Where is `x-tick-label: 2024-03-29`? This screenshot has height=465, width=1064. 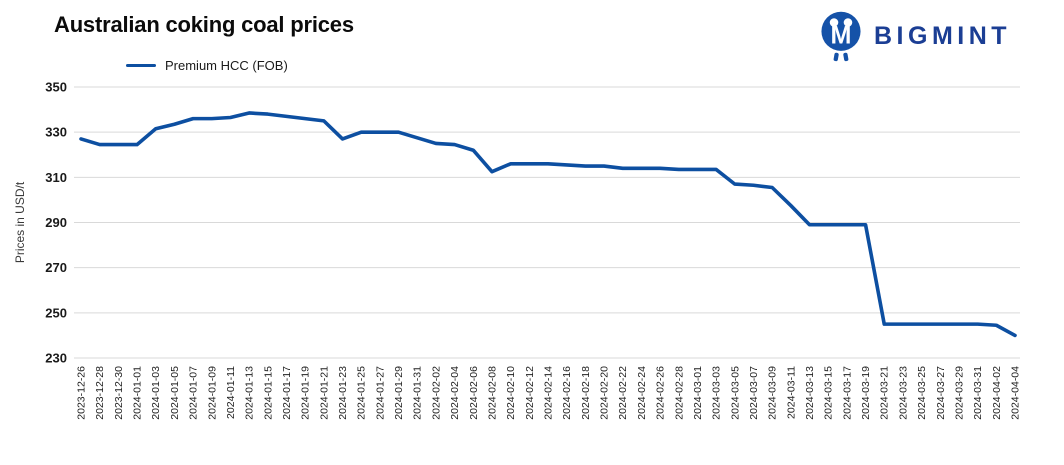
x-tick-label: 2024-03-29 is located at coordinates (959, 393).